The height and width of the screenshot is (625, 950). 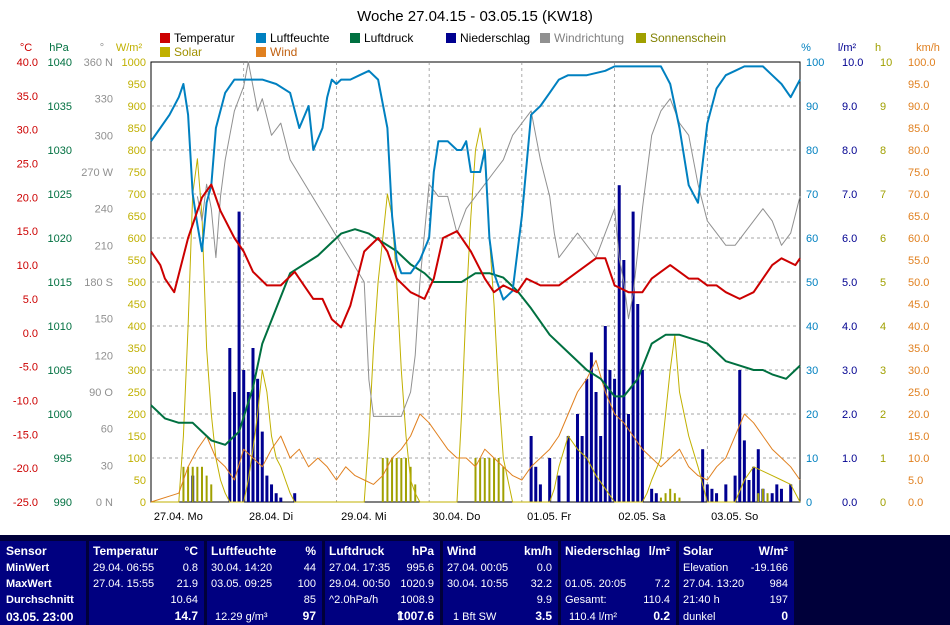 I want to click on x-tick-label: 27.04. Mo, so click(x=178, y=517).